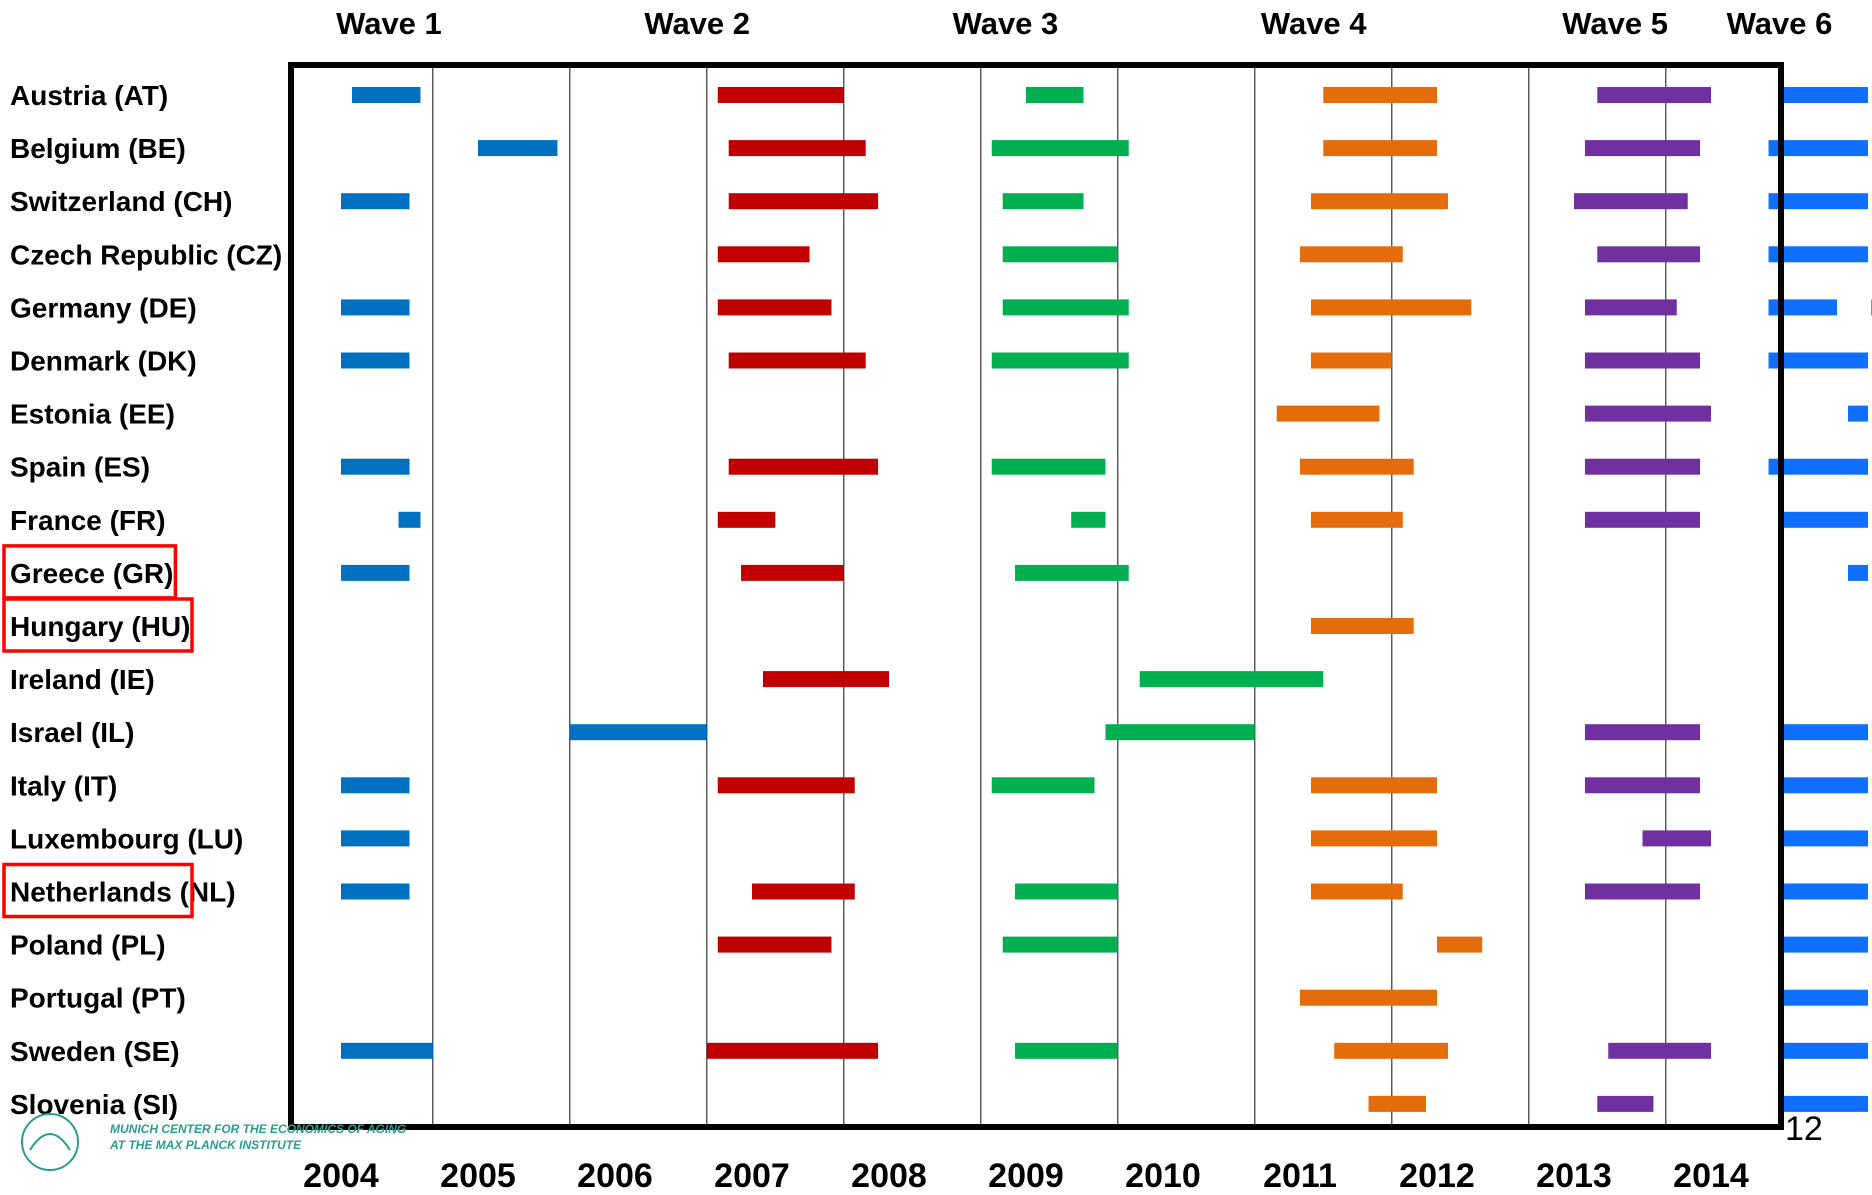 This screenshot has height=1195, width=1872. What do you see at coordinates (91, 573) in the screenshot?
I see `country-label: Greece (GR)` at bounding box center [91, 573].